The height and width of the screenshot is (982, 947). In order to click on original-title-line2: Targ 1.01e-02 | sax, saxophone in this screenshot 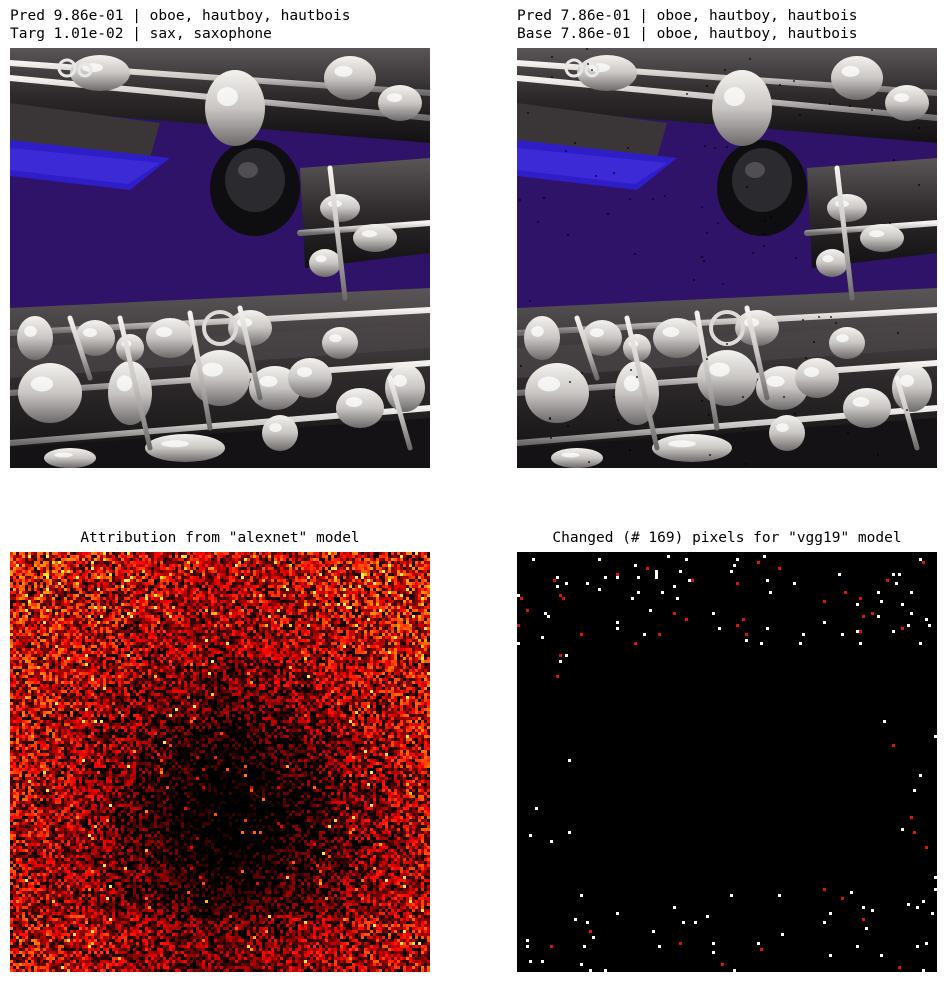, I will do `click(141, 34)`.